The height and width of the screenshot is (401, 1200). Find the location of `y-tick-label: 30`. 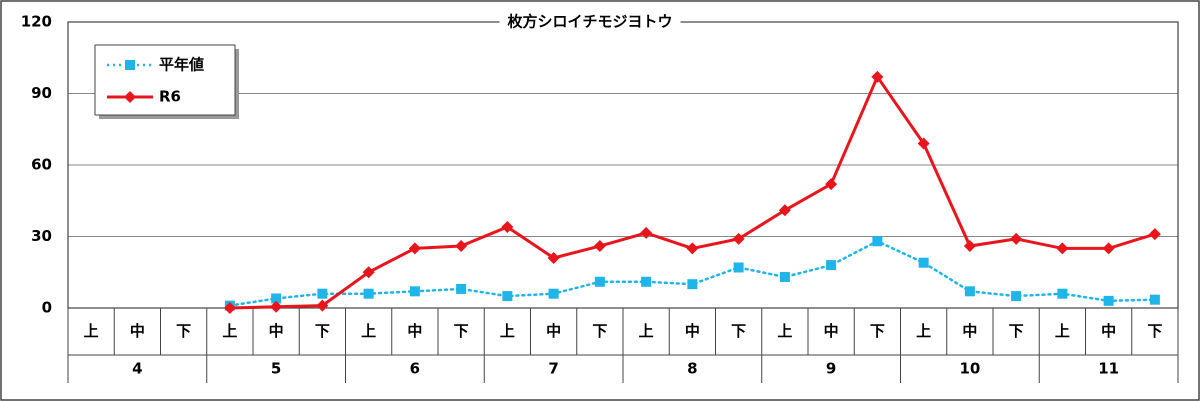

y-tick-label: 30 is located at coordinates (41, 236).